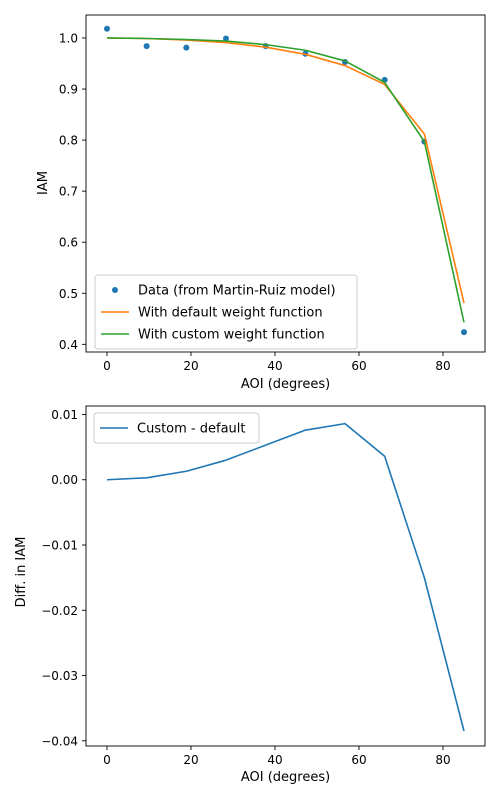  What do you see at coordinates (191, 429) in the screenshot?
I see `legend-label: Custom - default` at bounding box center [191, 429].